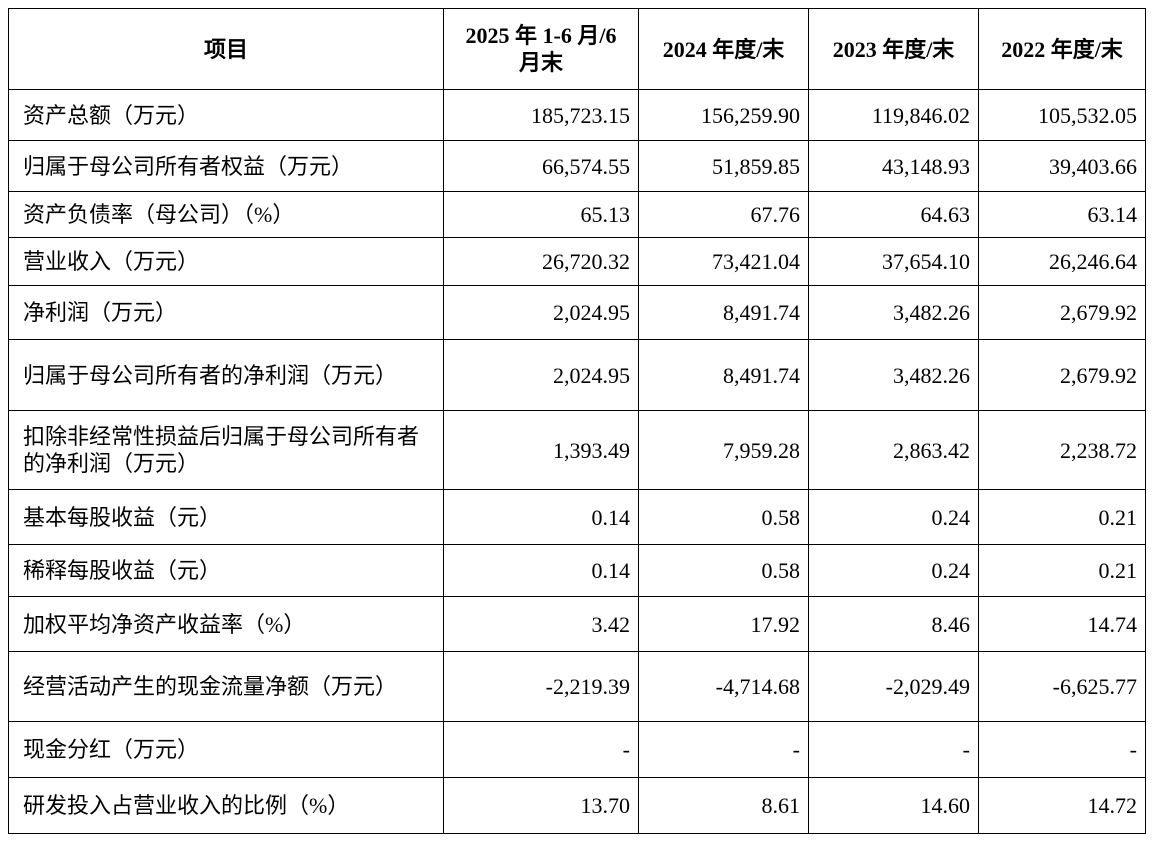 The width and height of the screenshot is (1153, 844). Describe the element at coordinates (893, 49) in the screenshot. I see `header-cell: 2023 年度/末` at that location.